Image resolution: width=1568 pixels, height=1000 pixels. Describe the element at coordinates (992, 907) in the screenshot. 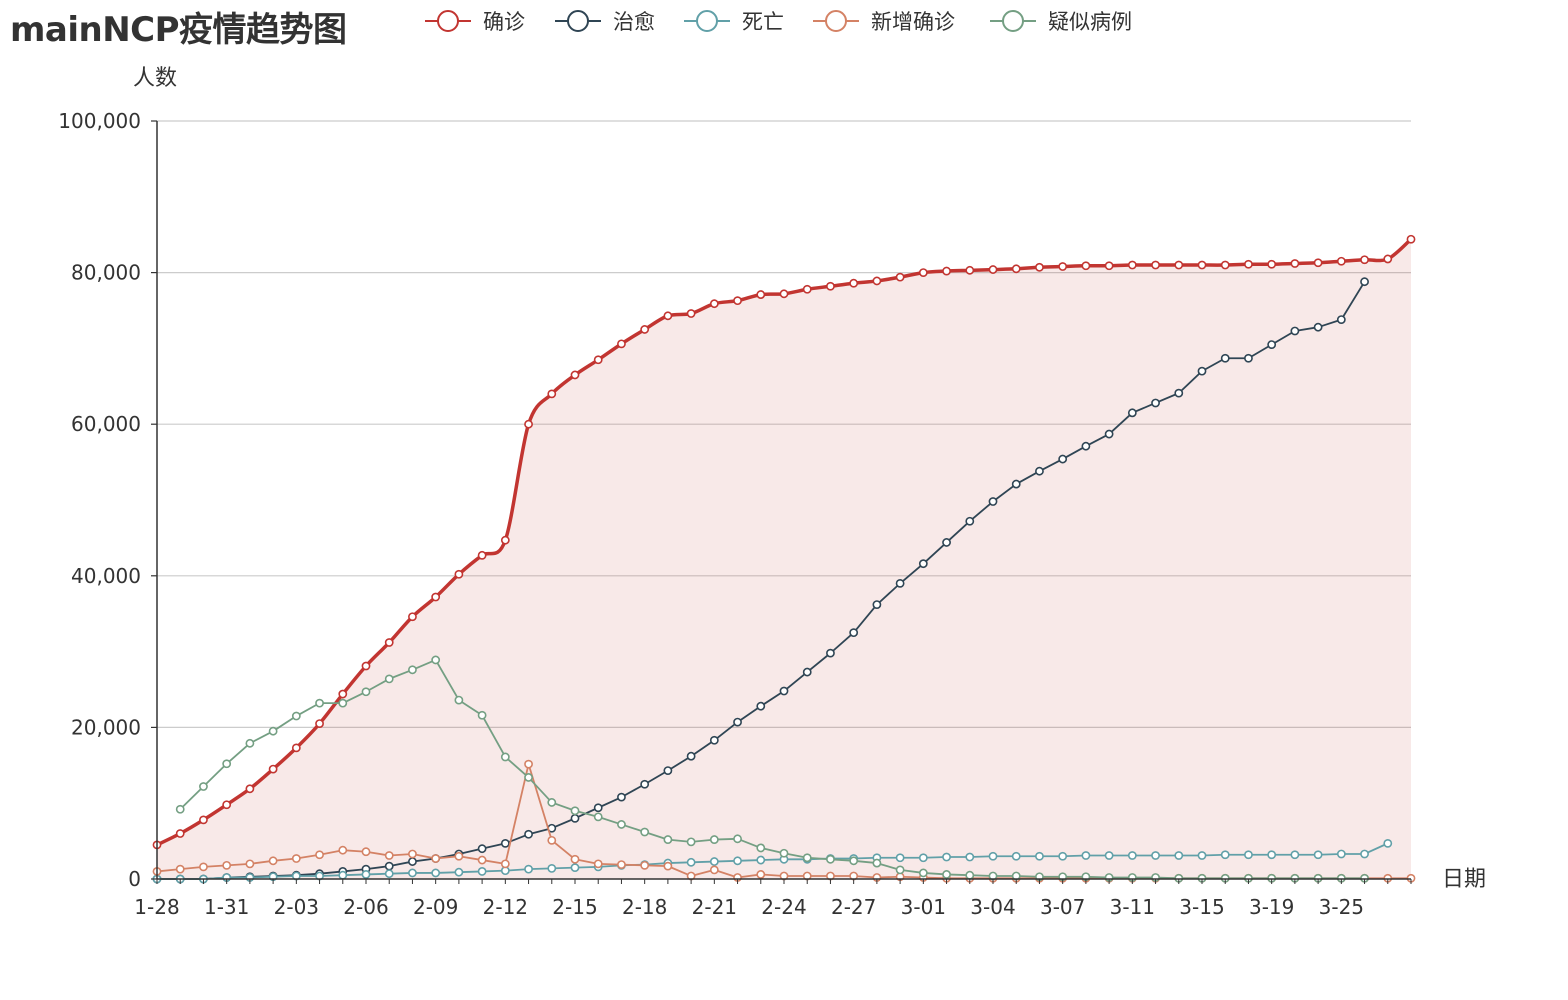

I see `x-tick-label: 3-04` at that location.